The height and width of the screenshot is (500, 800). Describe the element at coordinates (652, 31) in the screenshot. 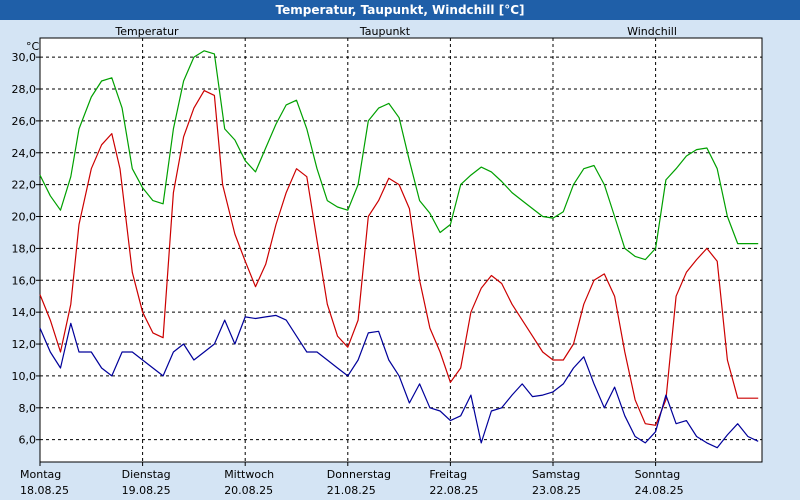

I see `legend-item-windchill: Windchill` at that location.